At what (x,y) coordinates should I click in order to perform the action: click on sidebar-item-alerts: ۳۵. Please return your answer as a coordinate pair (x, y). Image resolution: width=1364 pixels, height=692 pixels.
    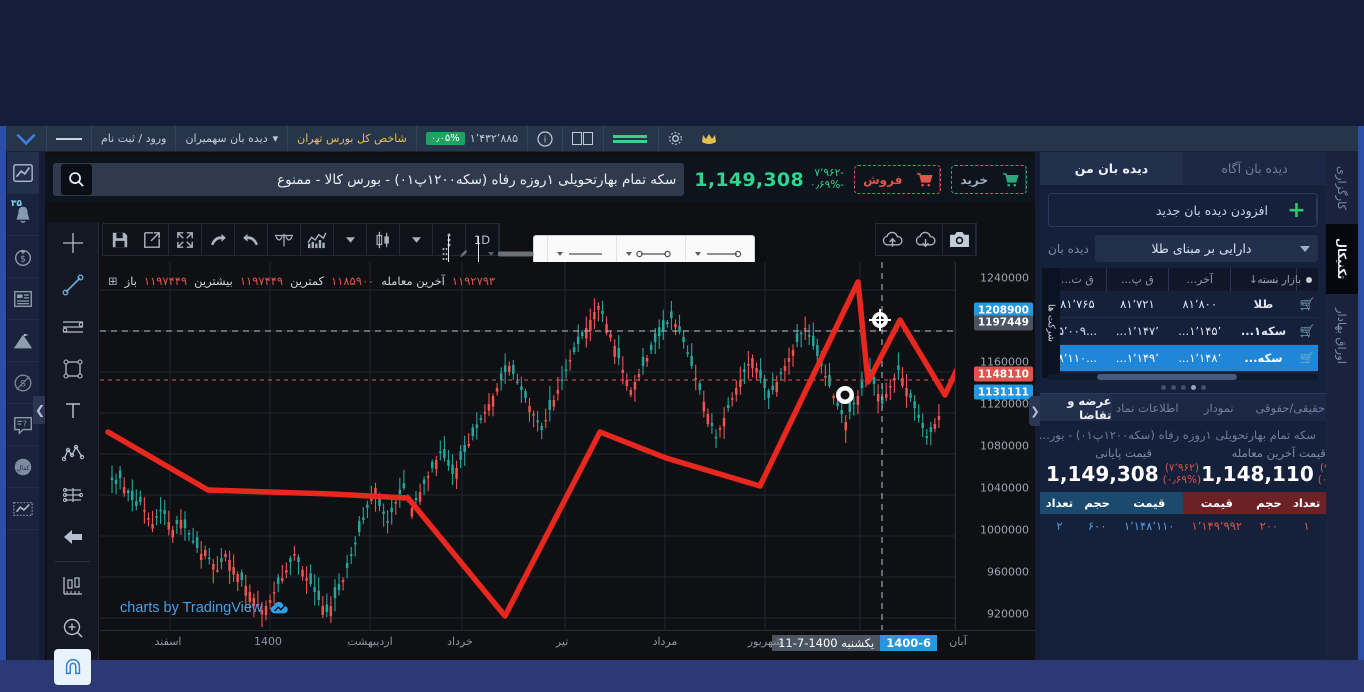
    Looking at the image, I should click on (23, 215).